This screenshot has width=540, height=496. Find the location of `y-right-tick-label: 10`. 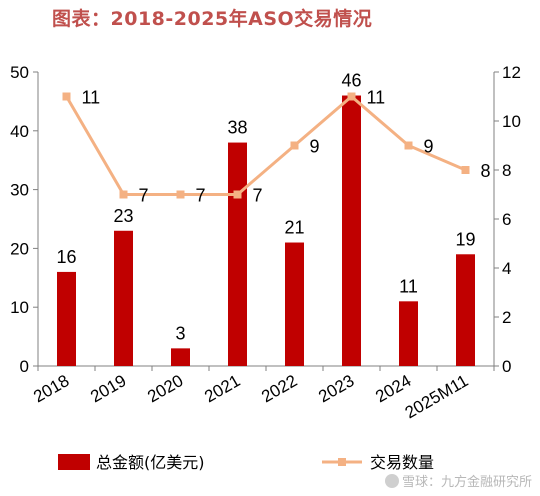

y-right-tick-label: 10 is located at coordinates (511, 121).